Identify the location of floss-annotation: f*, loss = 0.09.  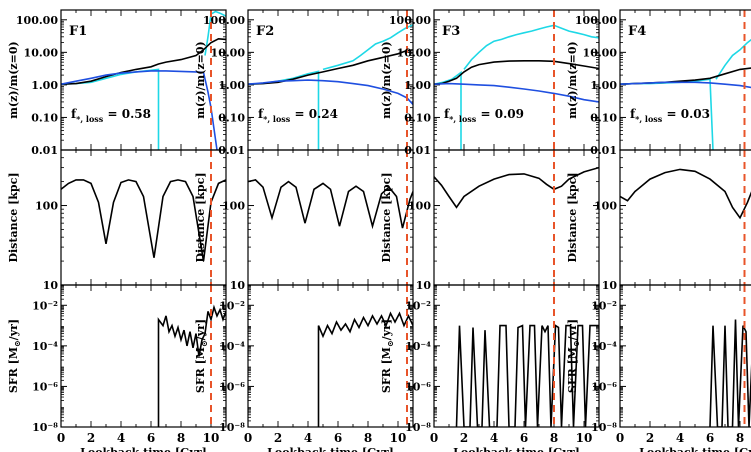
(484, 115).